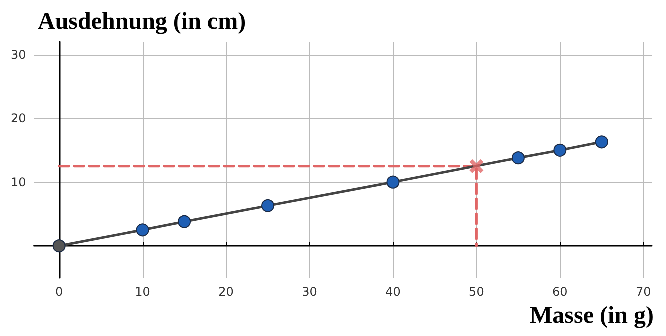  What do you see at coordinates (142, 22) in the screenshot?
I see `y-axis-title: Ausdehnung (in cm)` at bounding box center [142, 22].